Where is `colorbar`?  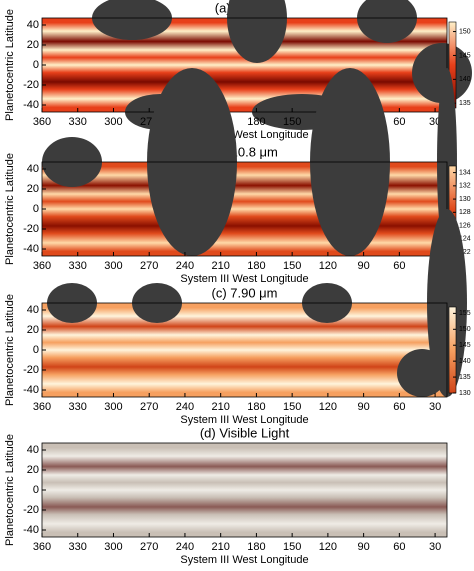 colorbar is located at coordinates (452, 350).